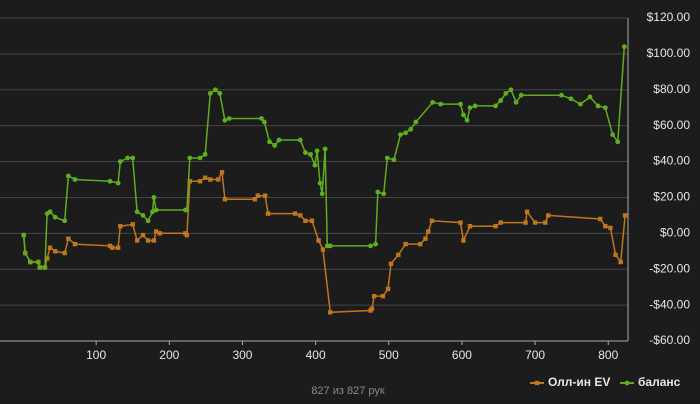  What do you see at coordinates (579, 382) in the screenshot?
I see `legend-label: Олл-ин EV` at bounding box center [579, 382].